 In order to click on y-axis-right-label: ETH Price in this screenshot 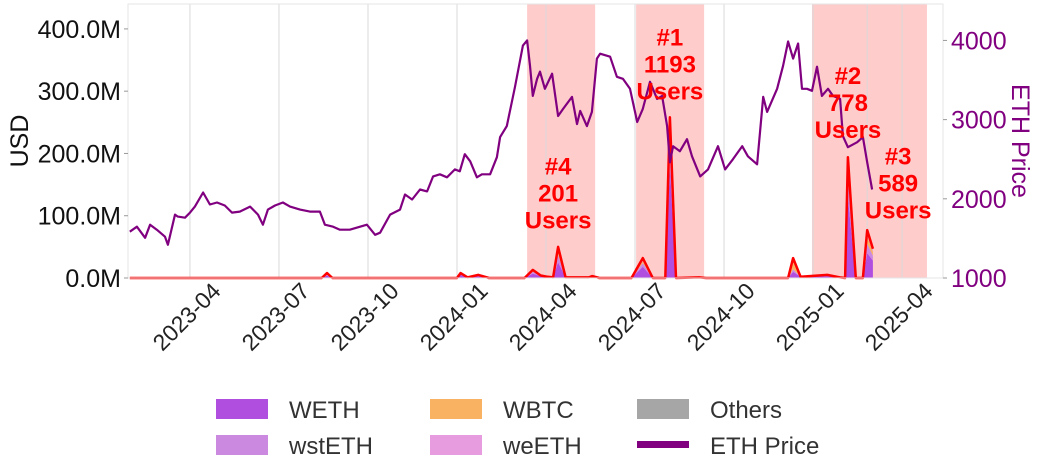, I will do `click(1020, 141)`.